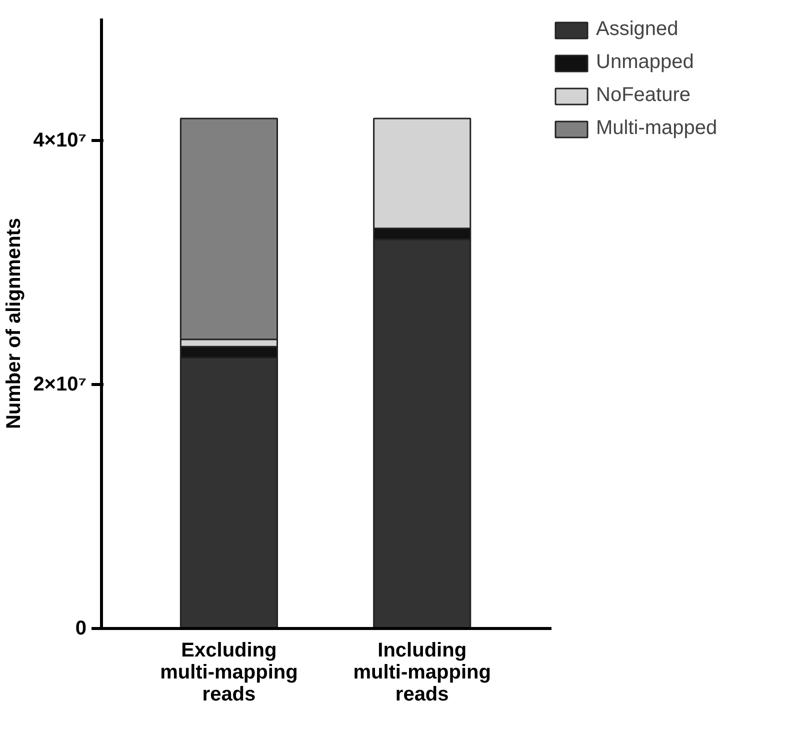 The image size is (808, 729). Describe the element at coordinates (637, 29) in the screenshot. I see `legend-label: Assigned` at that location.